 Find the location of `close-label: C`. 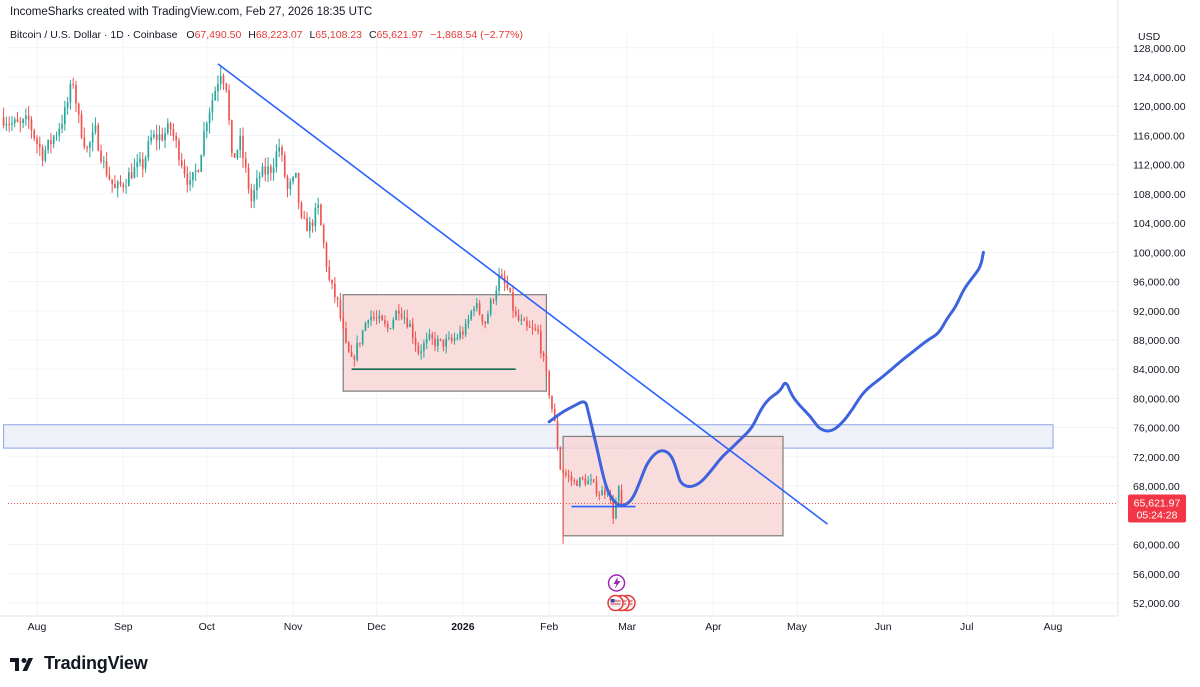

close-label: C is located at coordinates (372, 35).